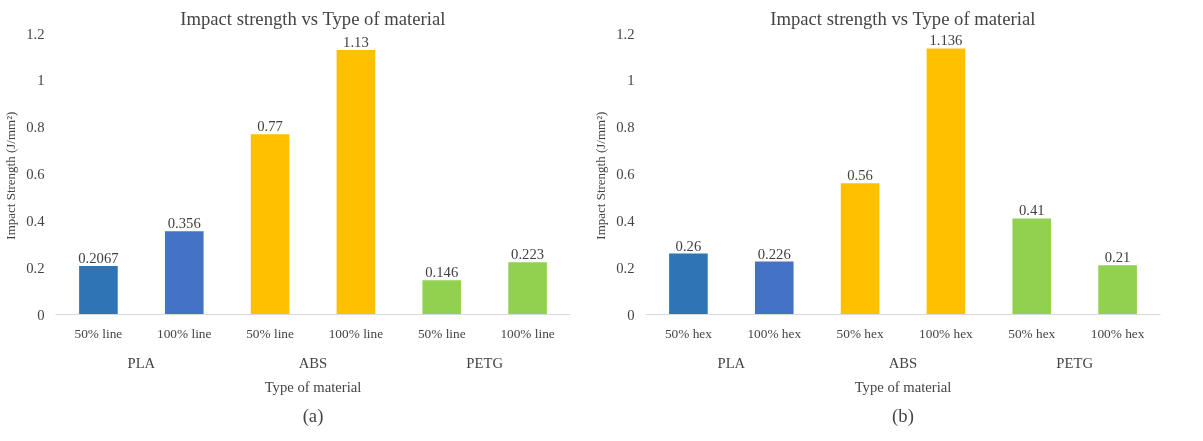 The height and width of the screenshot is (441, 1203). I want to click on text: (a), so click(313, 415).